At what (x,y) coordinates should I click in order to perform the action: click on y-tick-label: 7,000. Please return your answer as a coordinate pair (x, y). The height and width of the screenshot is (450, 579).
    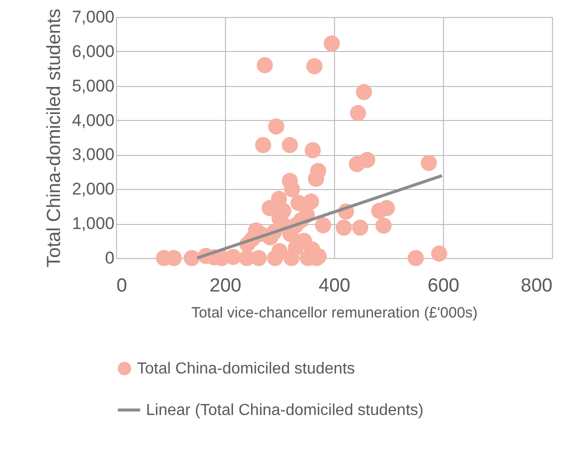
    Looking at the image, I should click on (93, 17).